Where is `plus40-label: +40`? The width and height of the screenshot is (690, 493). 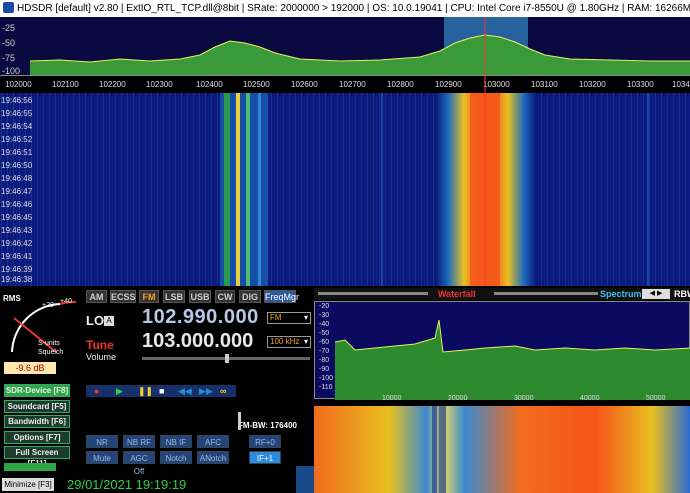
plus40-label: +40 is located at coordinates (66, 301).